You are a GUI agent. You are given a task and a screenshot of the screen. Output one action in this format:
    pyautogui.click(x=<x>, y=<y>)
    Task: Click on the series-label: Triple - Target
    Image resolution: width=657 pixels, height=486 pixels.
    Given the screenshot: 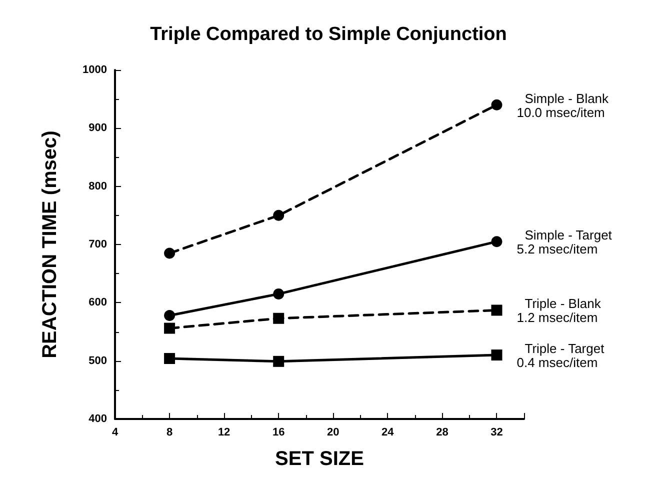 What is the action you would take?
    pyautogui.click(x=564, y=348)
    